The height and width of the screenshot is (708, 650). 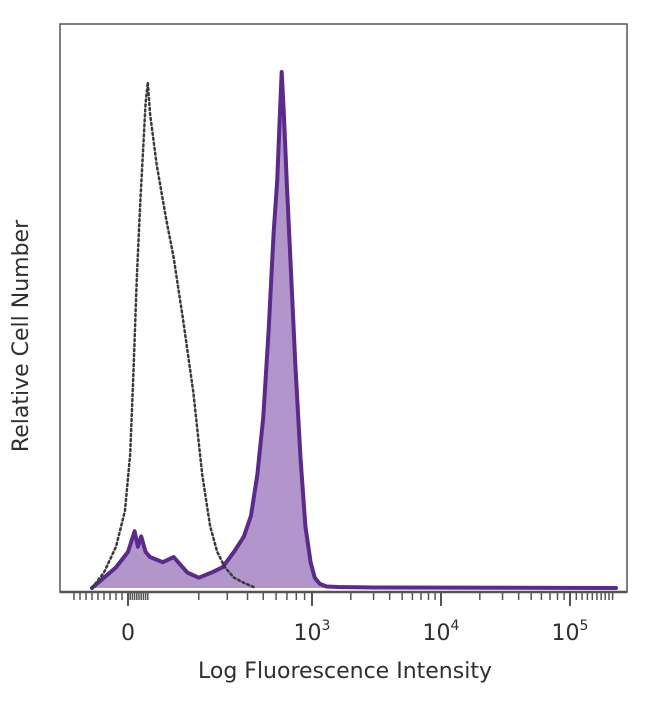 What do you see at coordinates (455, 626) in the screenshot?
I see `x-tick-label-exponent: 4` at bounding box center [455, 626].